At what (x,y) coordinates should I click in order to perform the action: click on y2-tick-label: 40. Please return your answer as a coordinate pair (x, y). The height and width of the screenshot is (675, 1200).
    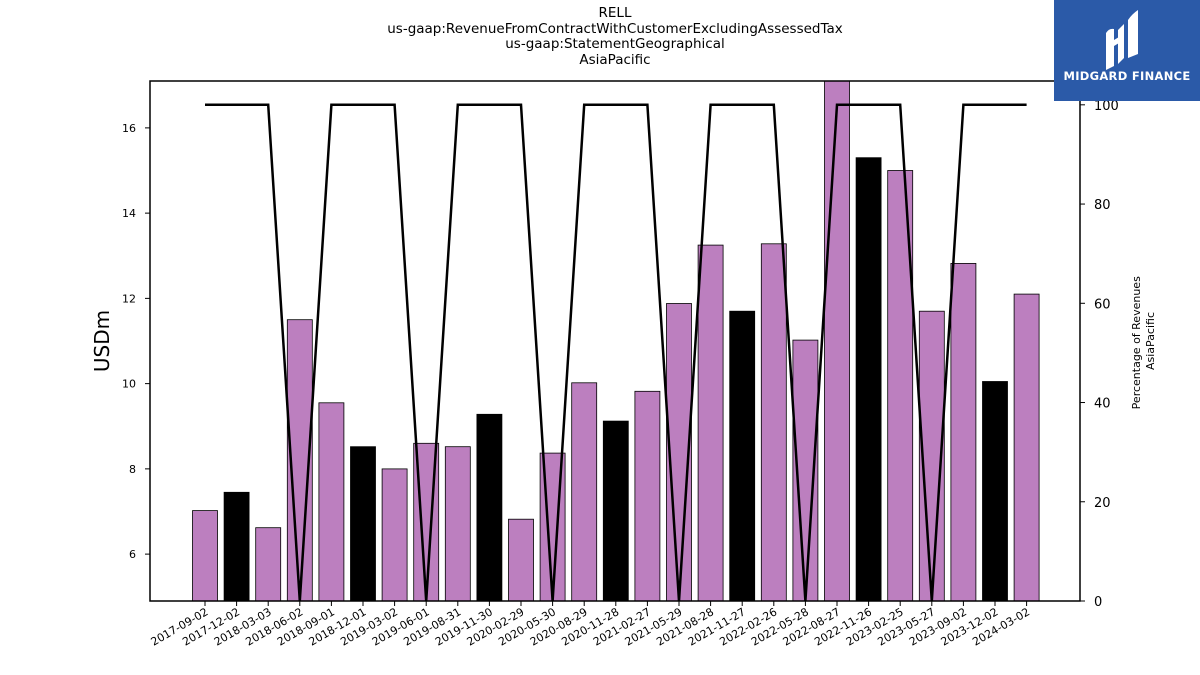
    Looking at the image, I should click on (1102, 404).